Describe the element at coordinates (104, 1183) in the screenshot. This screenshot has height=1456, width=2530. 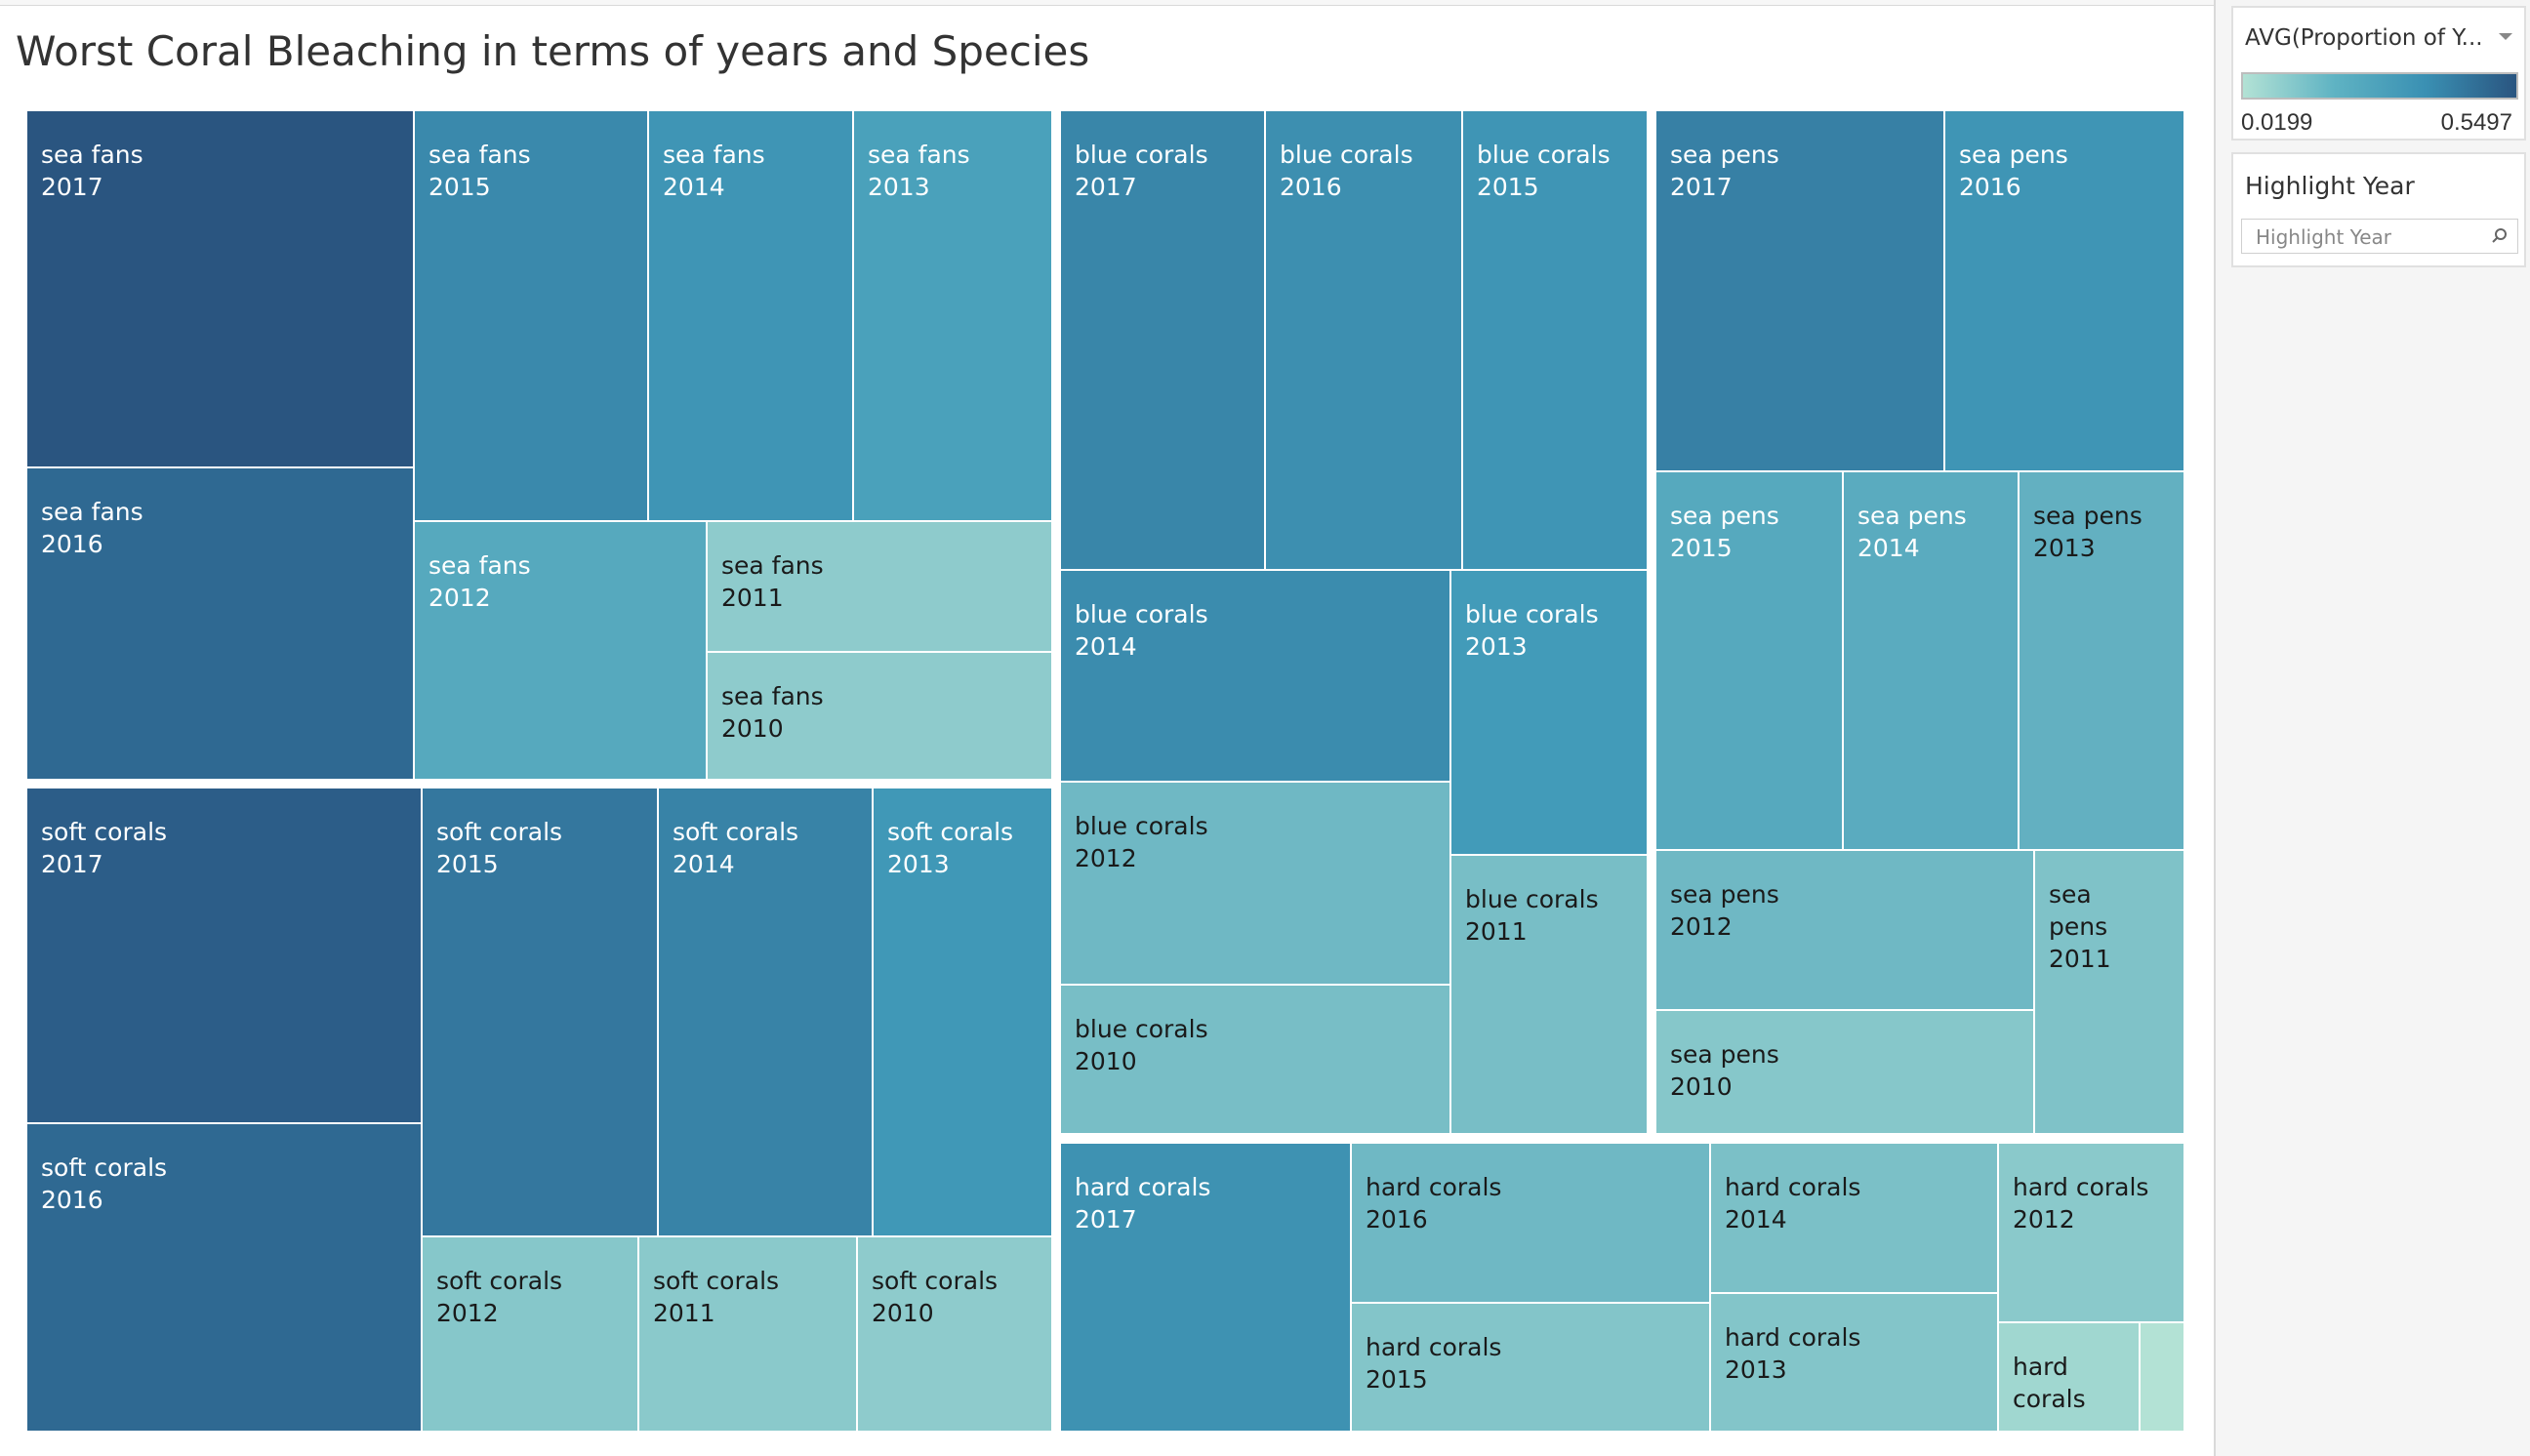
I see `tile-label: soft corals 2016` at that location.